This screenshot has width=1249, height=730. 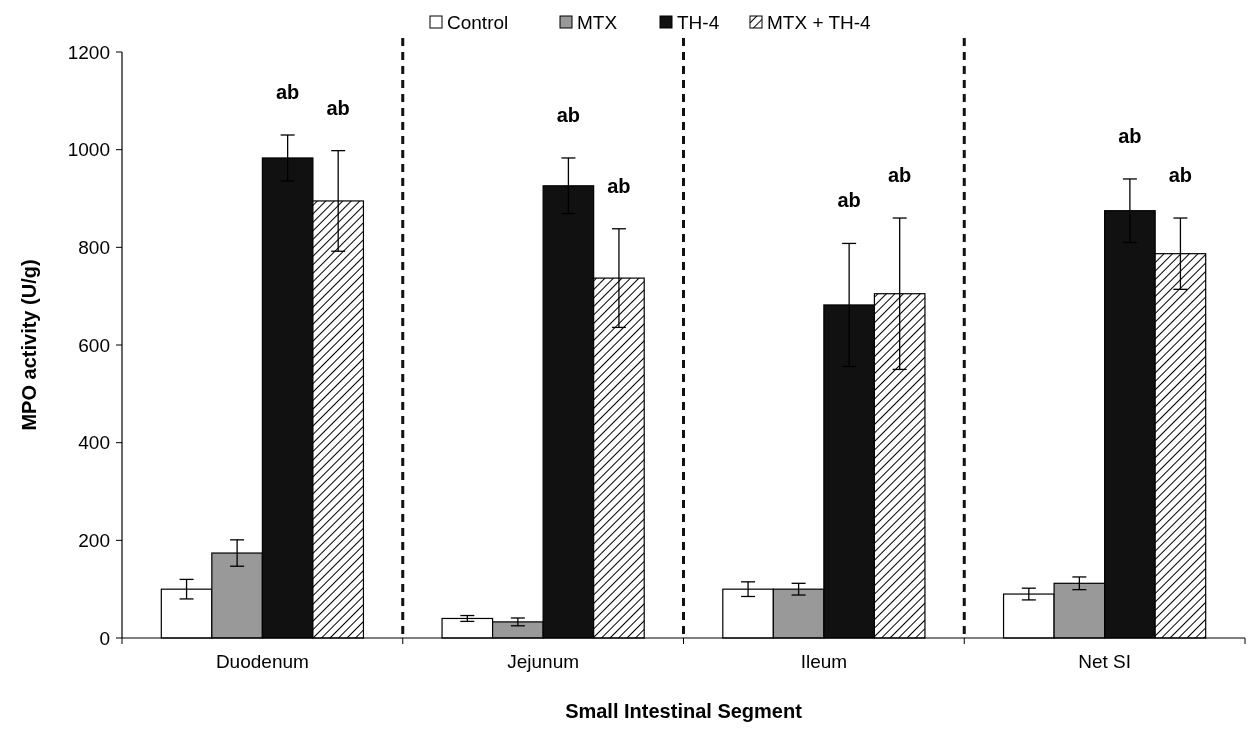 What do you see at coordinates (543, 661) in the screenshot?
I see `x-tick-label: Jejunum` at bounding box center [543, 661].